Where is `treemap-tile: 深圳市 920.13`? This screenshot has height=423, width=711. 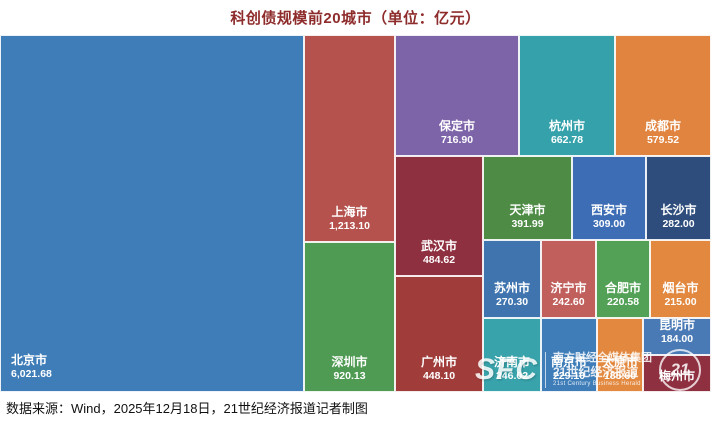
treemap-tile: 深圳市 920.13 is located at coordinates (349, 317).